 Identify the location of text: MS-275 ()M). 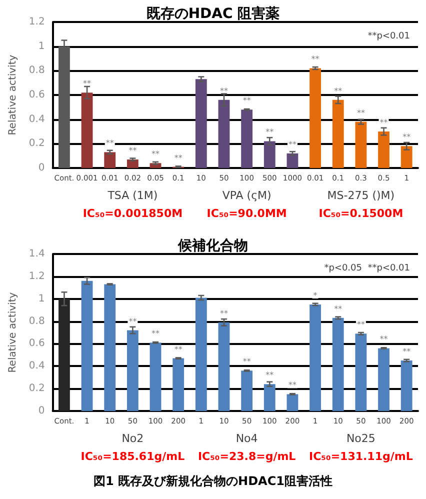
(361, 195).